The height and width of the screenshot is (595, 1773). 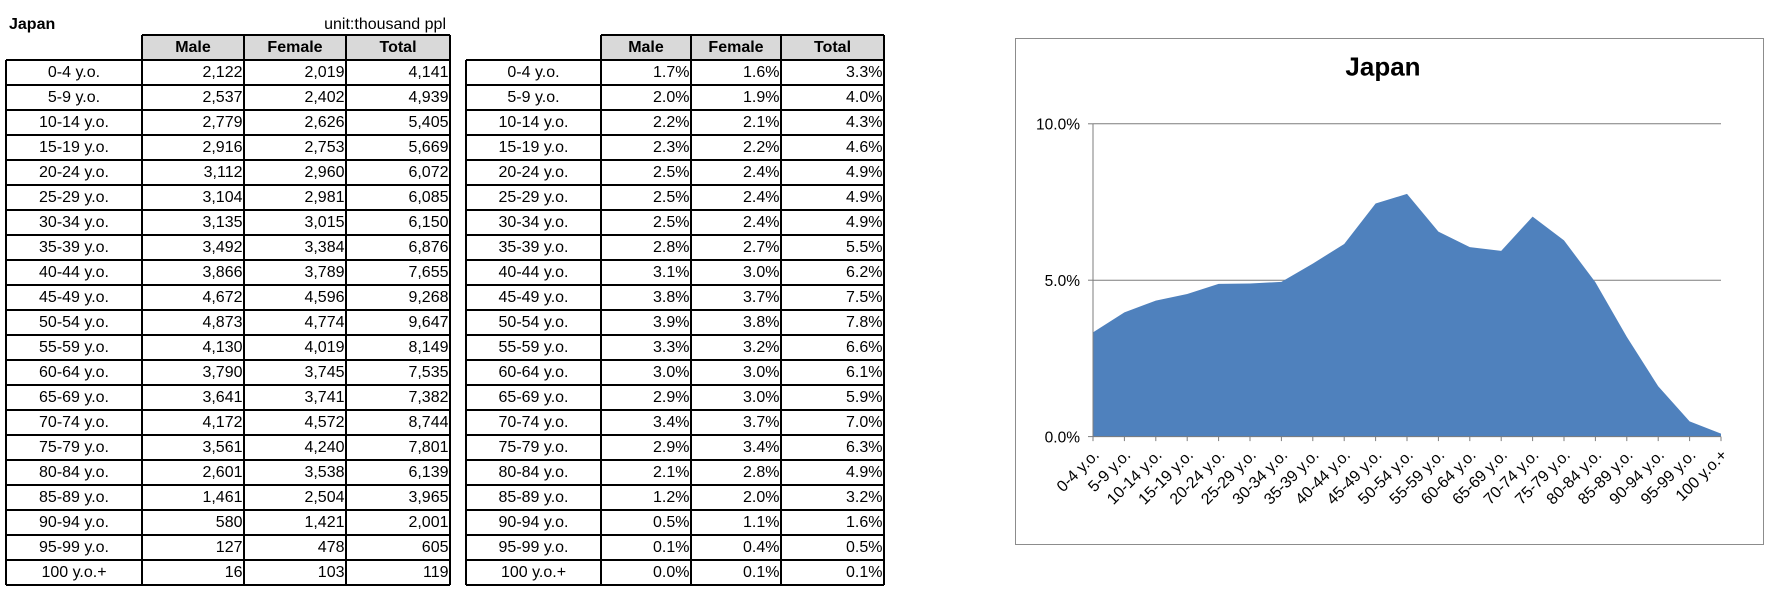 I want to click on svg-text: 0.0%, so click(x=1063, y=437).